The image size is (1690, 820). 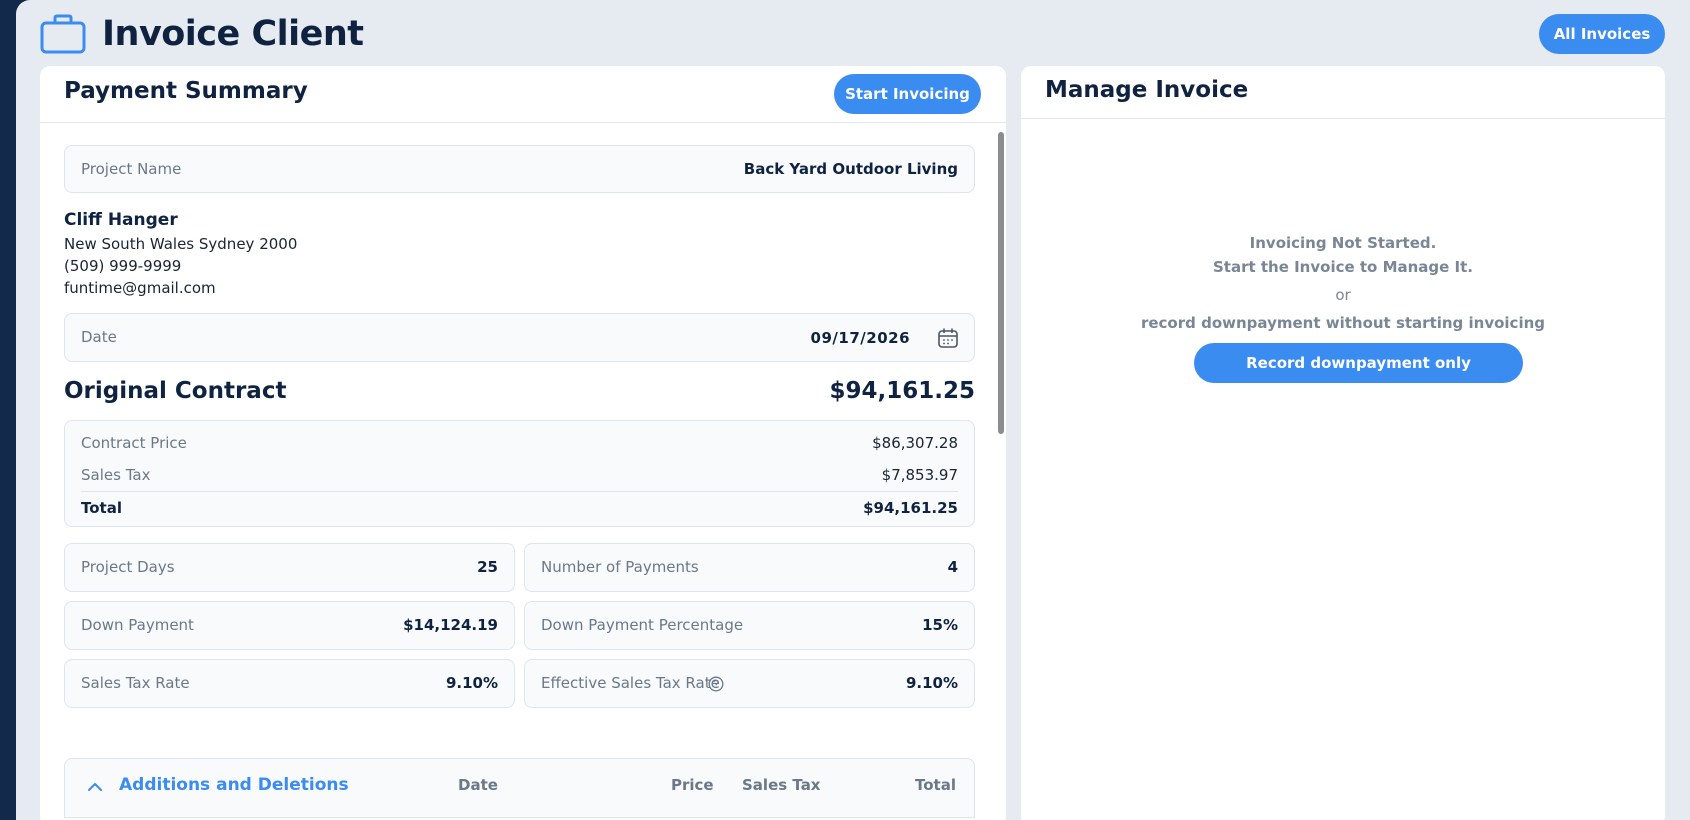 I want to click on down-payment-label: Down Payment, so click(x=137, y=625).